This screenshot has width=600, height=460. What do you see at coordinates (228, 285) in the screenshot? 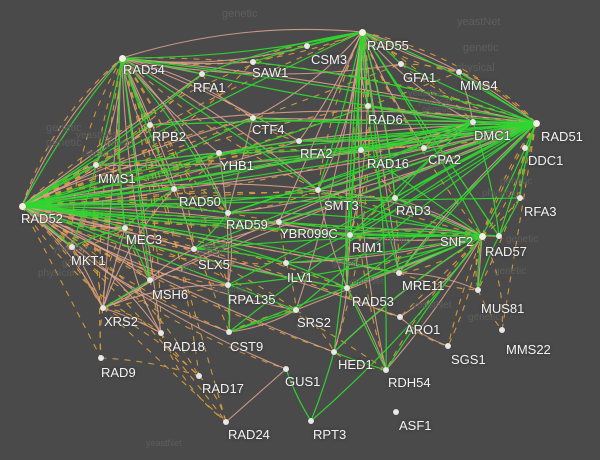
I see `graph-node-rpa135` at bounding box center [228, 285].